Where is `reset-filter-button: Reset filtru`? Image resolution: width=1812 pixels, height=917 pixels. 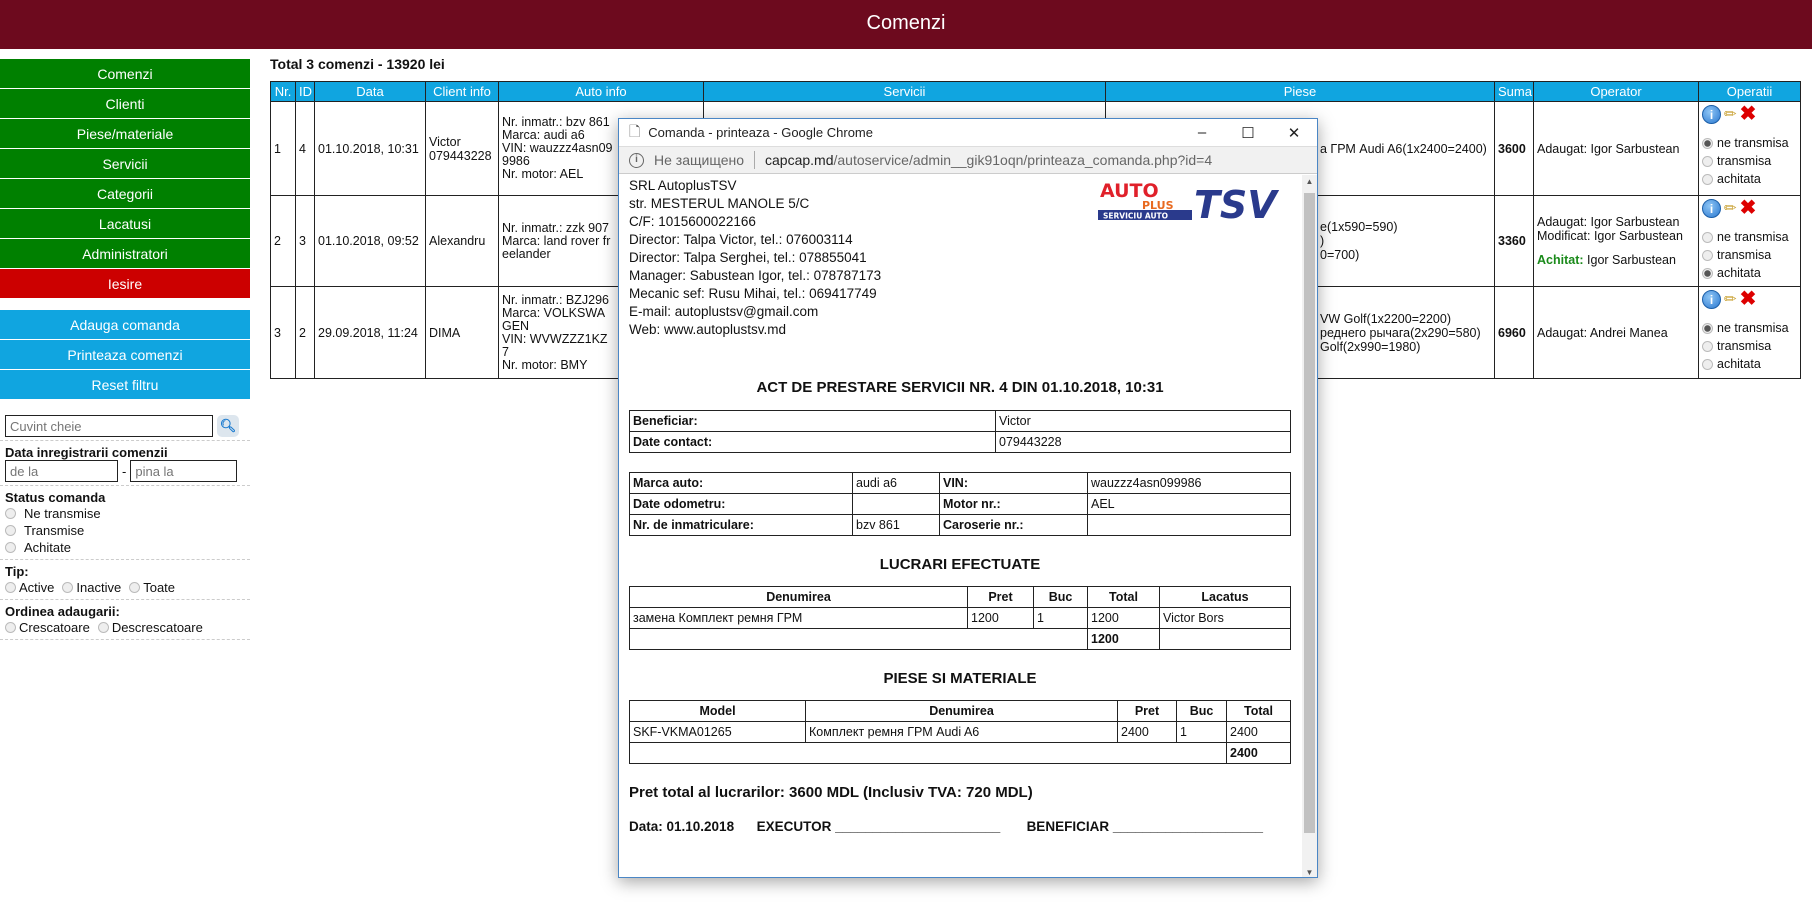
reset-filter-button: Reset filtru is located at coordinates (125, 385).